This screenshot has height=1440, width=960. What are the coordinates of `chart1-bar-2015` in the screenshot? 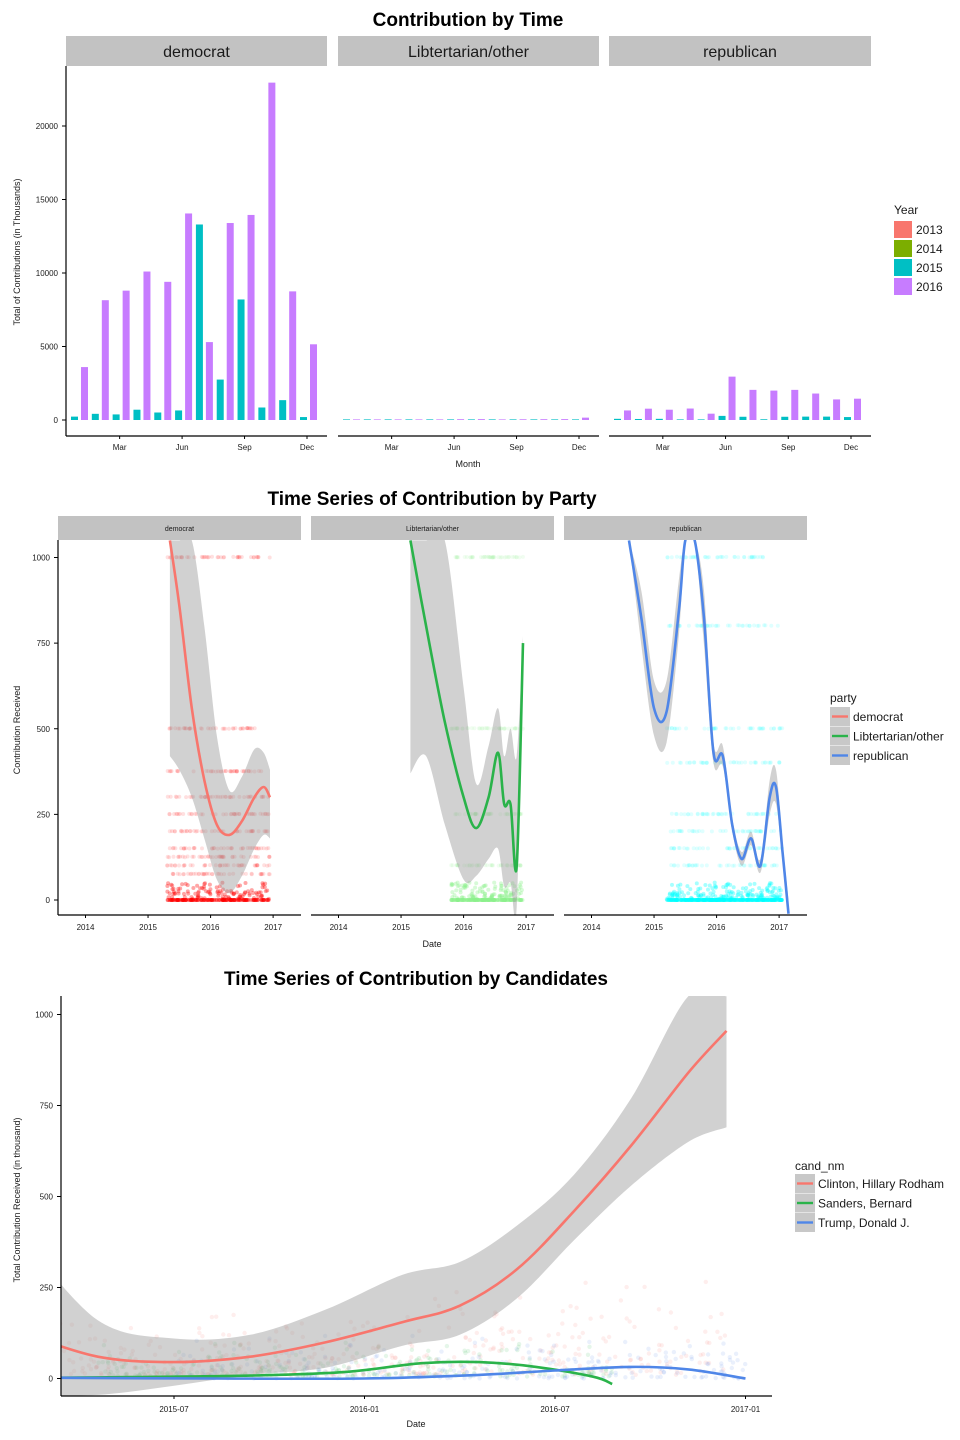 It's located at (95, 416).